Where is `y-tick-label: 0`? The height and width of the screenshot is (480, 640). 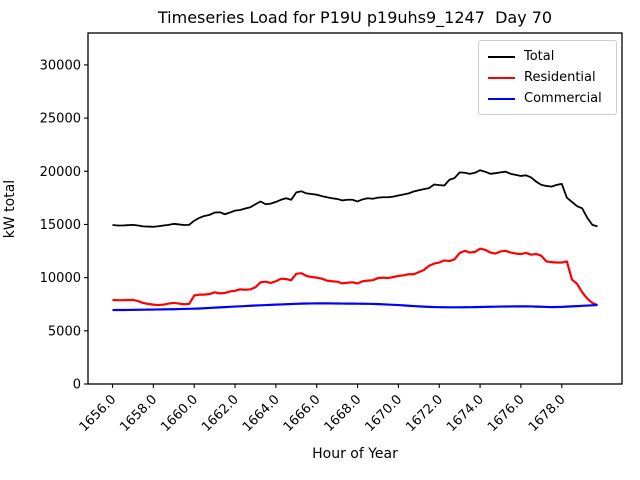 y-tick-label: 0 is located at coordinates (77, 385).